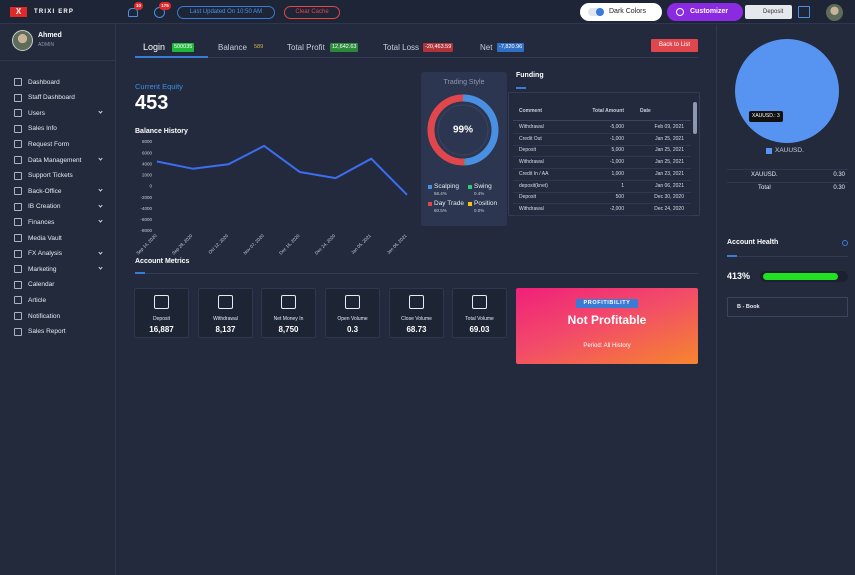 This screenshot has width=855, height=575. Describe the element at coordinates (306, 47) in the screenshot. I see `tab: Total Profit` at that location.